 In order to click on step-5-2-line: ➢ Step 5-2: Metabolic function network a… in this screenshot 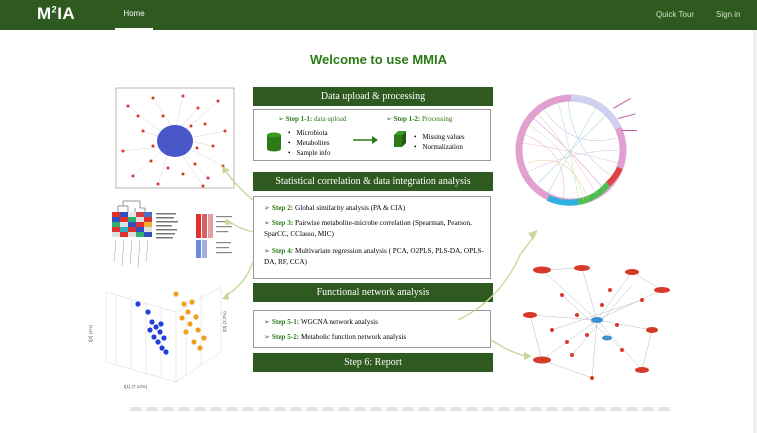, I will do `click(376, 337)`.